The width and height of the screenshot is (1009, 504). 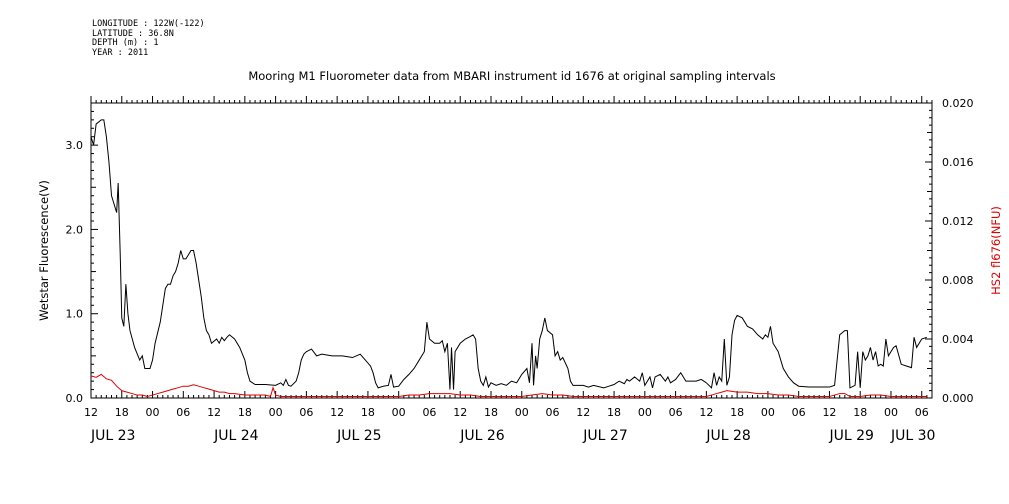 I want to click on x-day-label: JUL 26, so click(x=482, y=436).